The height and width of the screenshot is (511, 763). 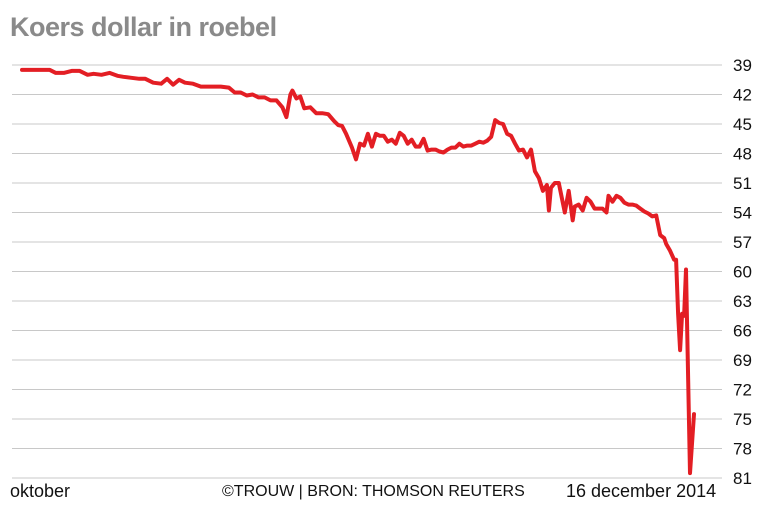 What do you see at coordinates (742, 301) in the screenshot?
I see `y-tick-label: 63` at bounding box center [742, 301].